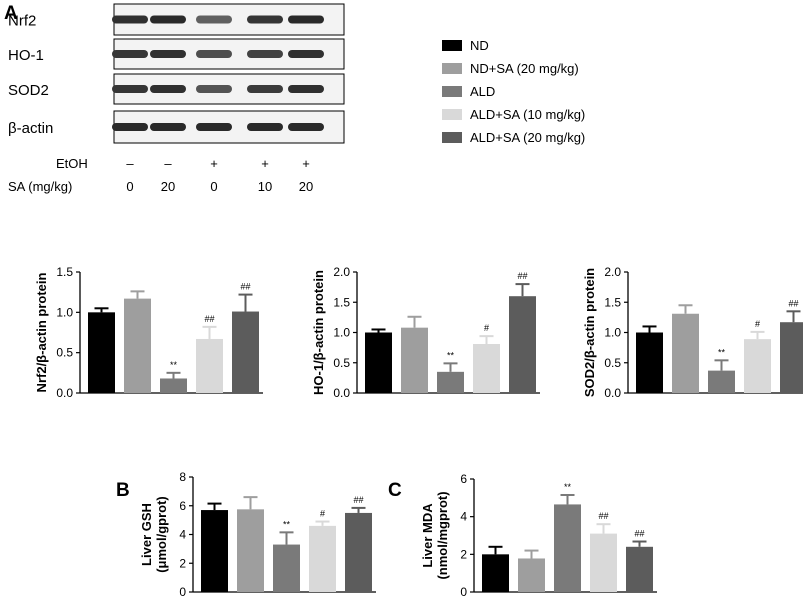  Describe the element at coordinates (182, 477) in the screenshot. I see `y-tick-label-4: 8` at that location.